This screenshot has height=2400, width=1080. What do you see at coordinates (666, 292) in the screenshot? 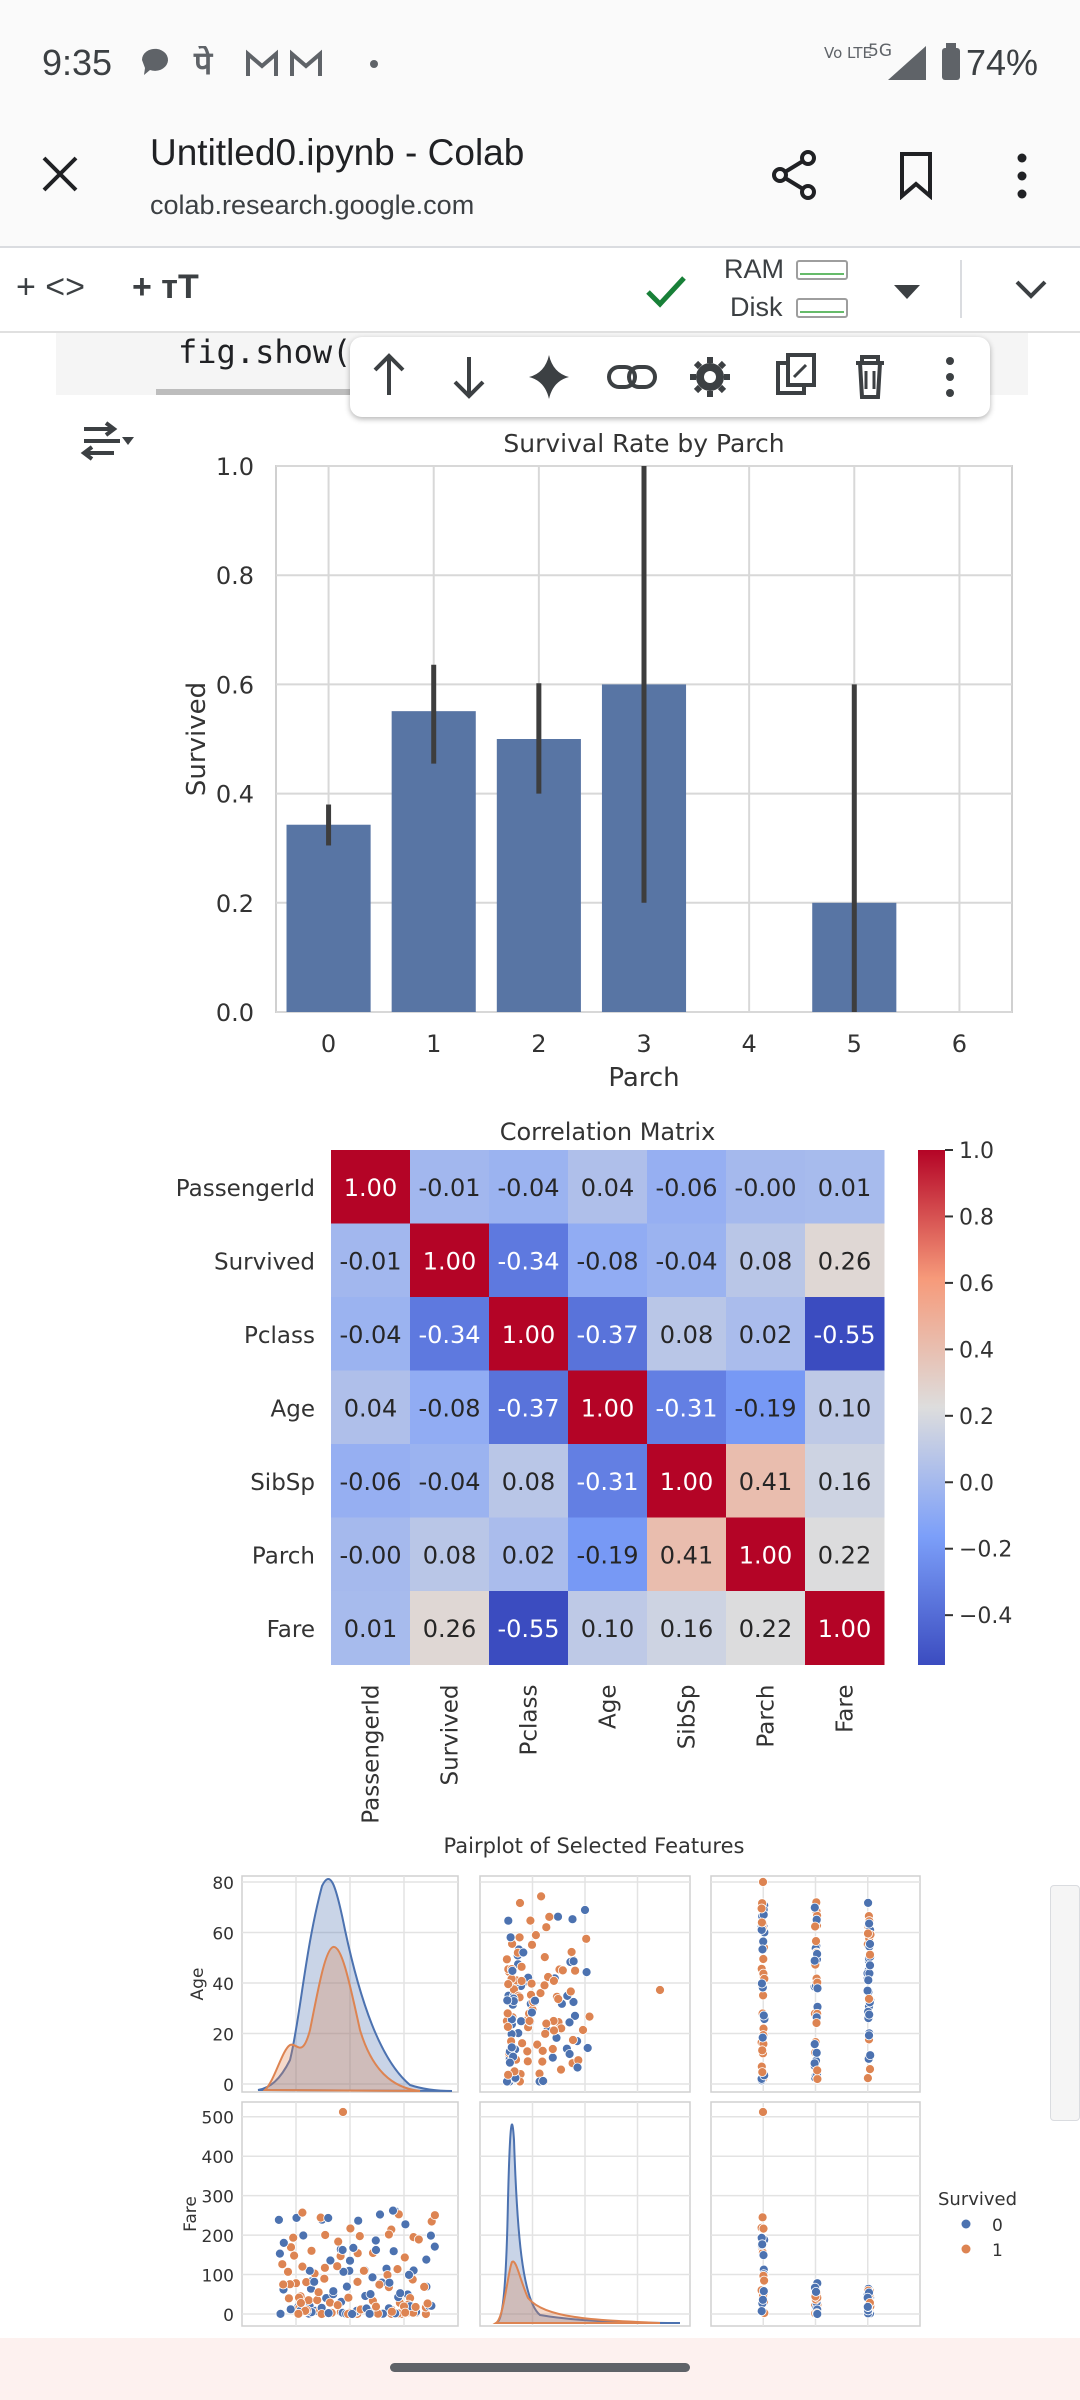
I see `connected-check-icon` at bounding box center [666, 292].